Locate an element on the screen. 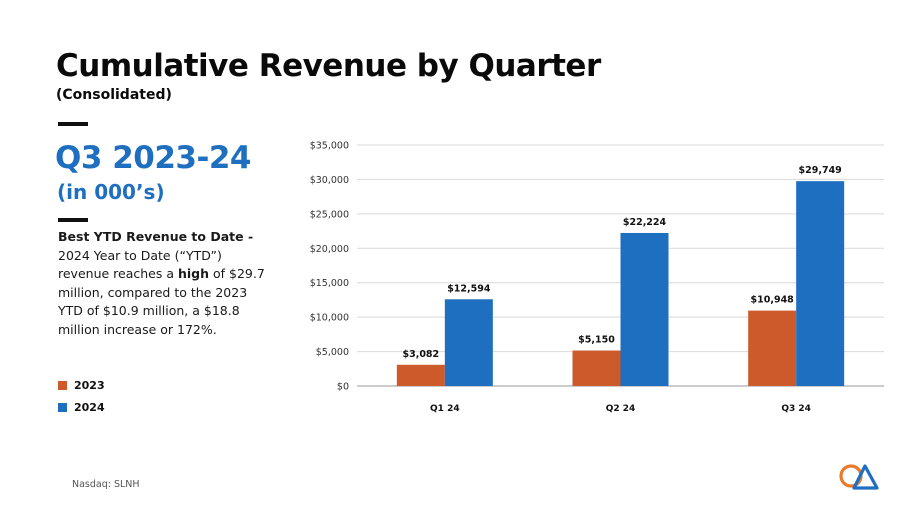 The height and width of the screenshot is (506, 900). x-tick-label: Q2 24 is located at coordinates (621, 409).